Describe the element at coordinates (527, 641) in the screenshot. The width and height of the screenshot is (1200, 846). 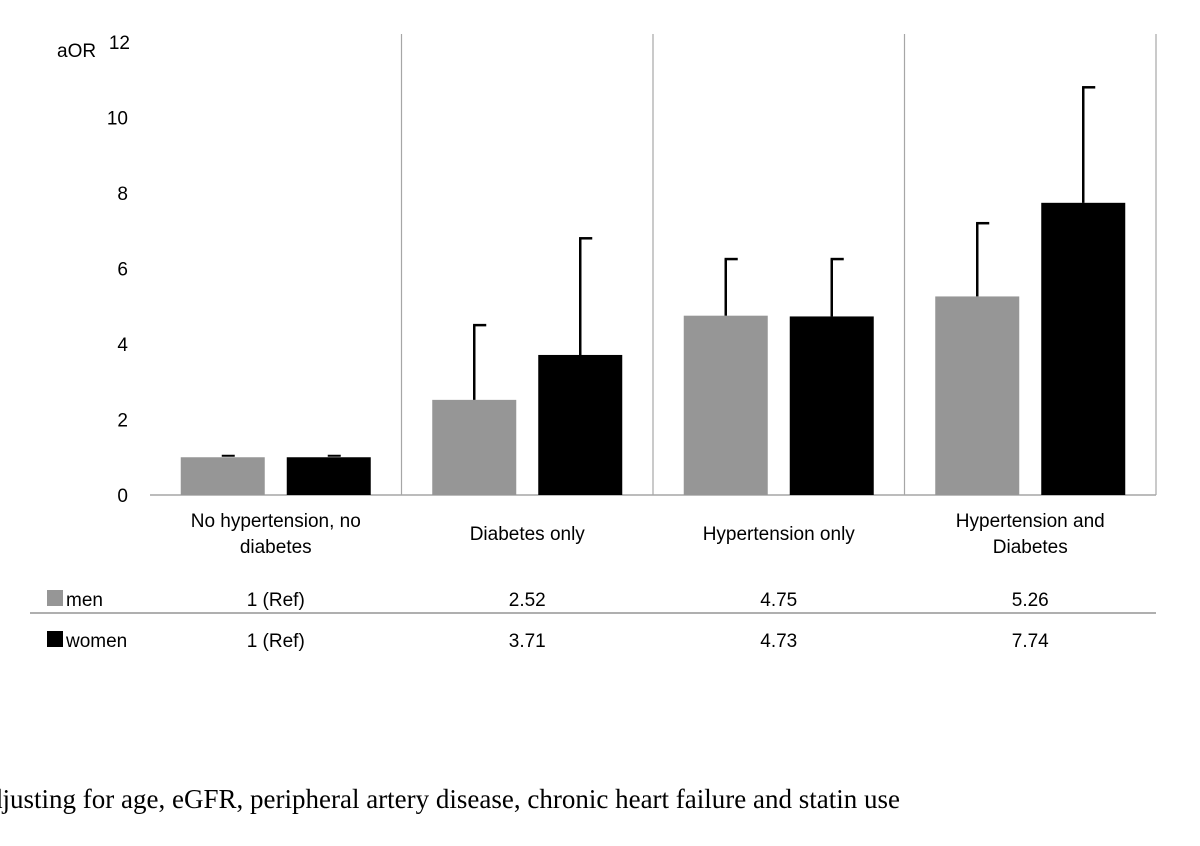
I see `table-cell-women: 3.71` at that location.